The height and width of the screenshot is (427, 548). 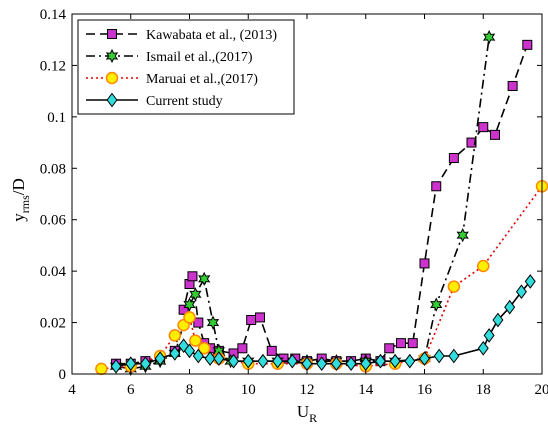 I want to click on x-tick-label-7: 18, so click(x=483, y=390).